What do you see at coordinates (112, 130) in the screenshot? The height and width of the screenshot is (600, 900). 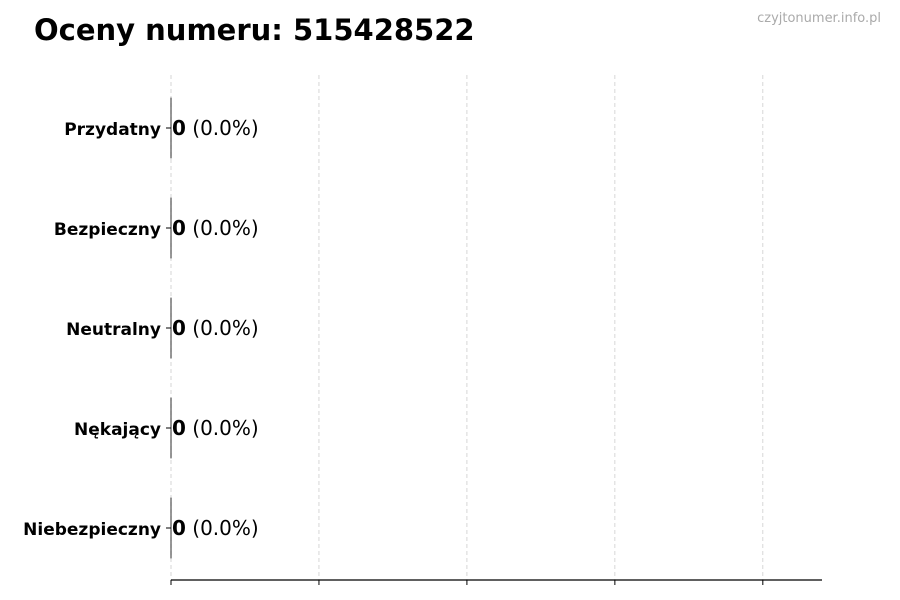 I see `category-label: Przydatny` at bounding box center [112, 130].